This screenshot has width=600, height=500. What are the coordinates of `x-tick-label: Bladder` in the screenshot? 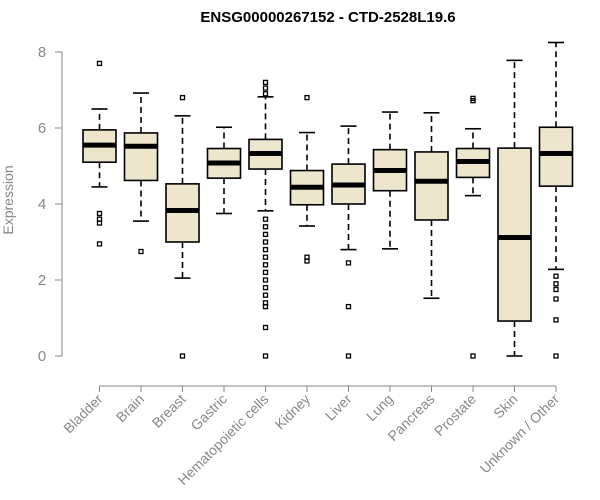 It's located at (83, 414).